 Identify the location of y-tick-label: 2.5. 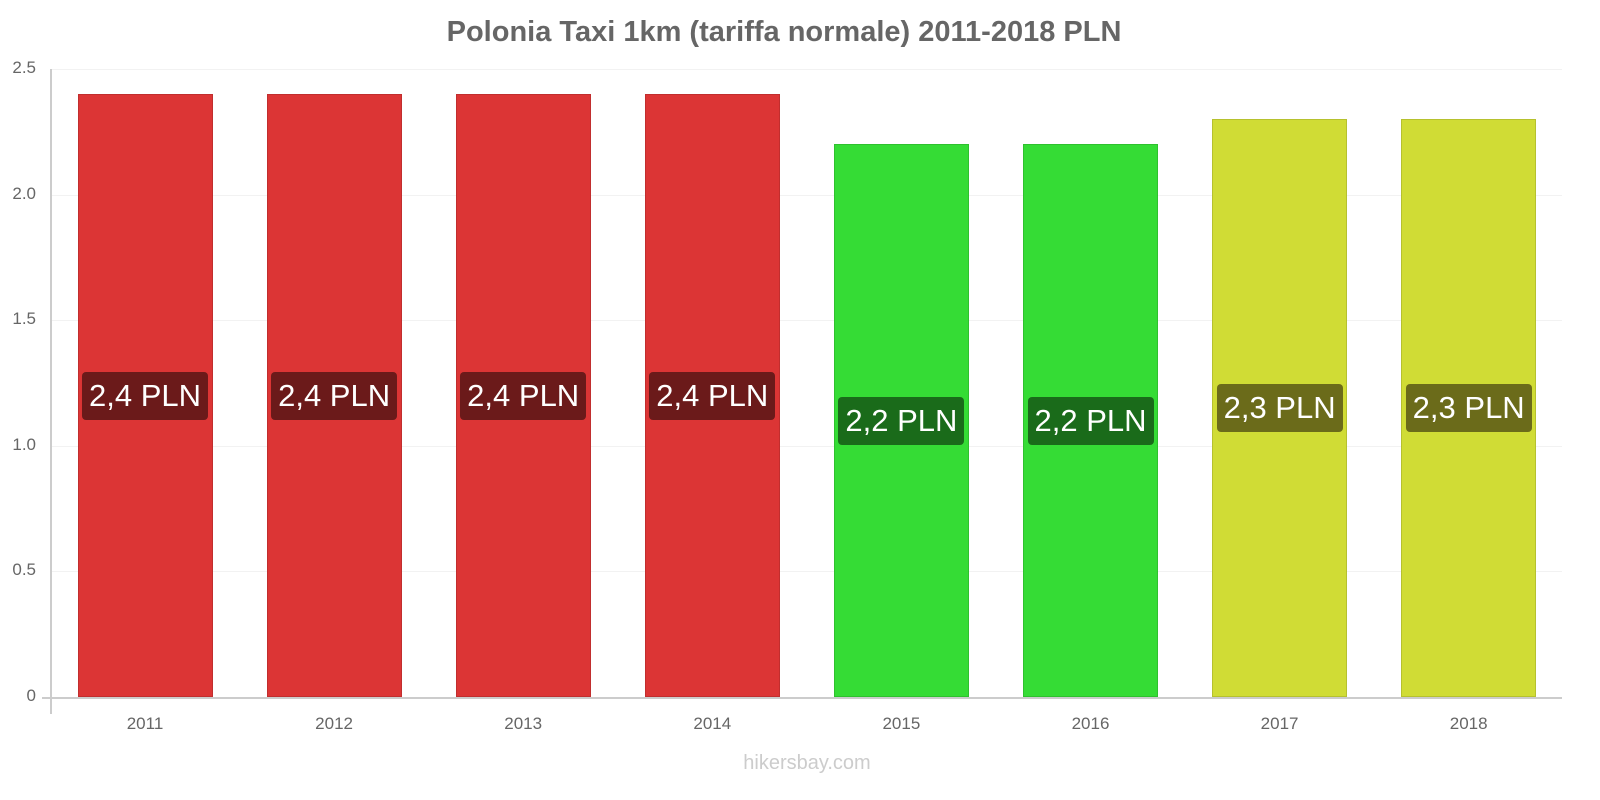
(24, 67).